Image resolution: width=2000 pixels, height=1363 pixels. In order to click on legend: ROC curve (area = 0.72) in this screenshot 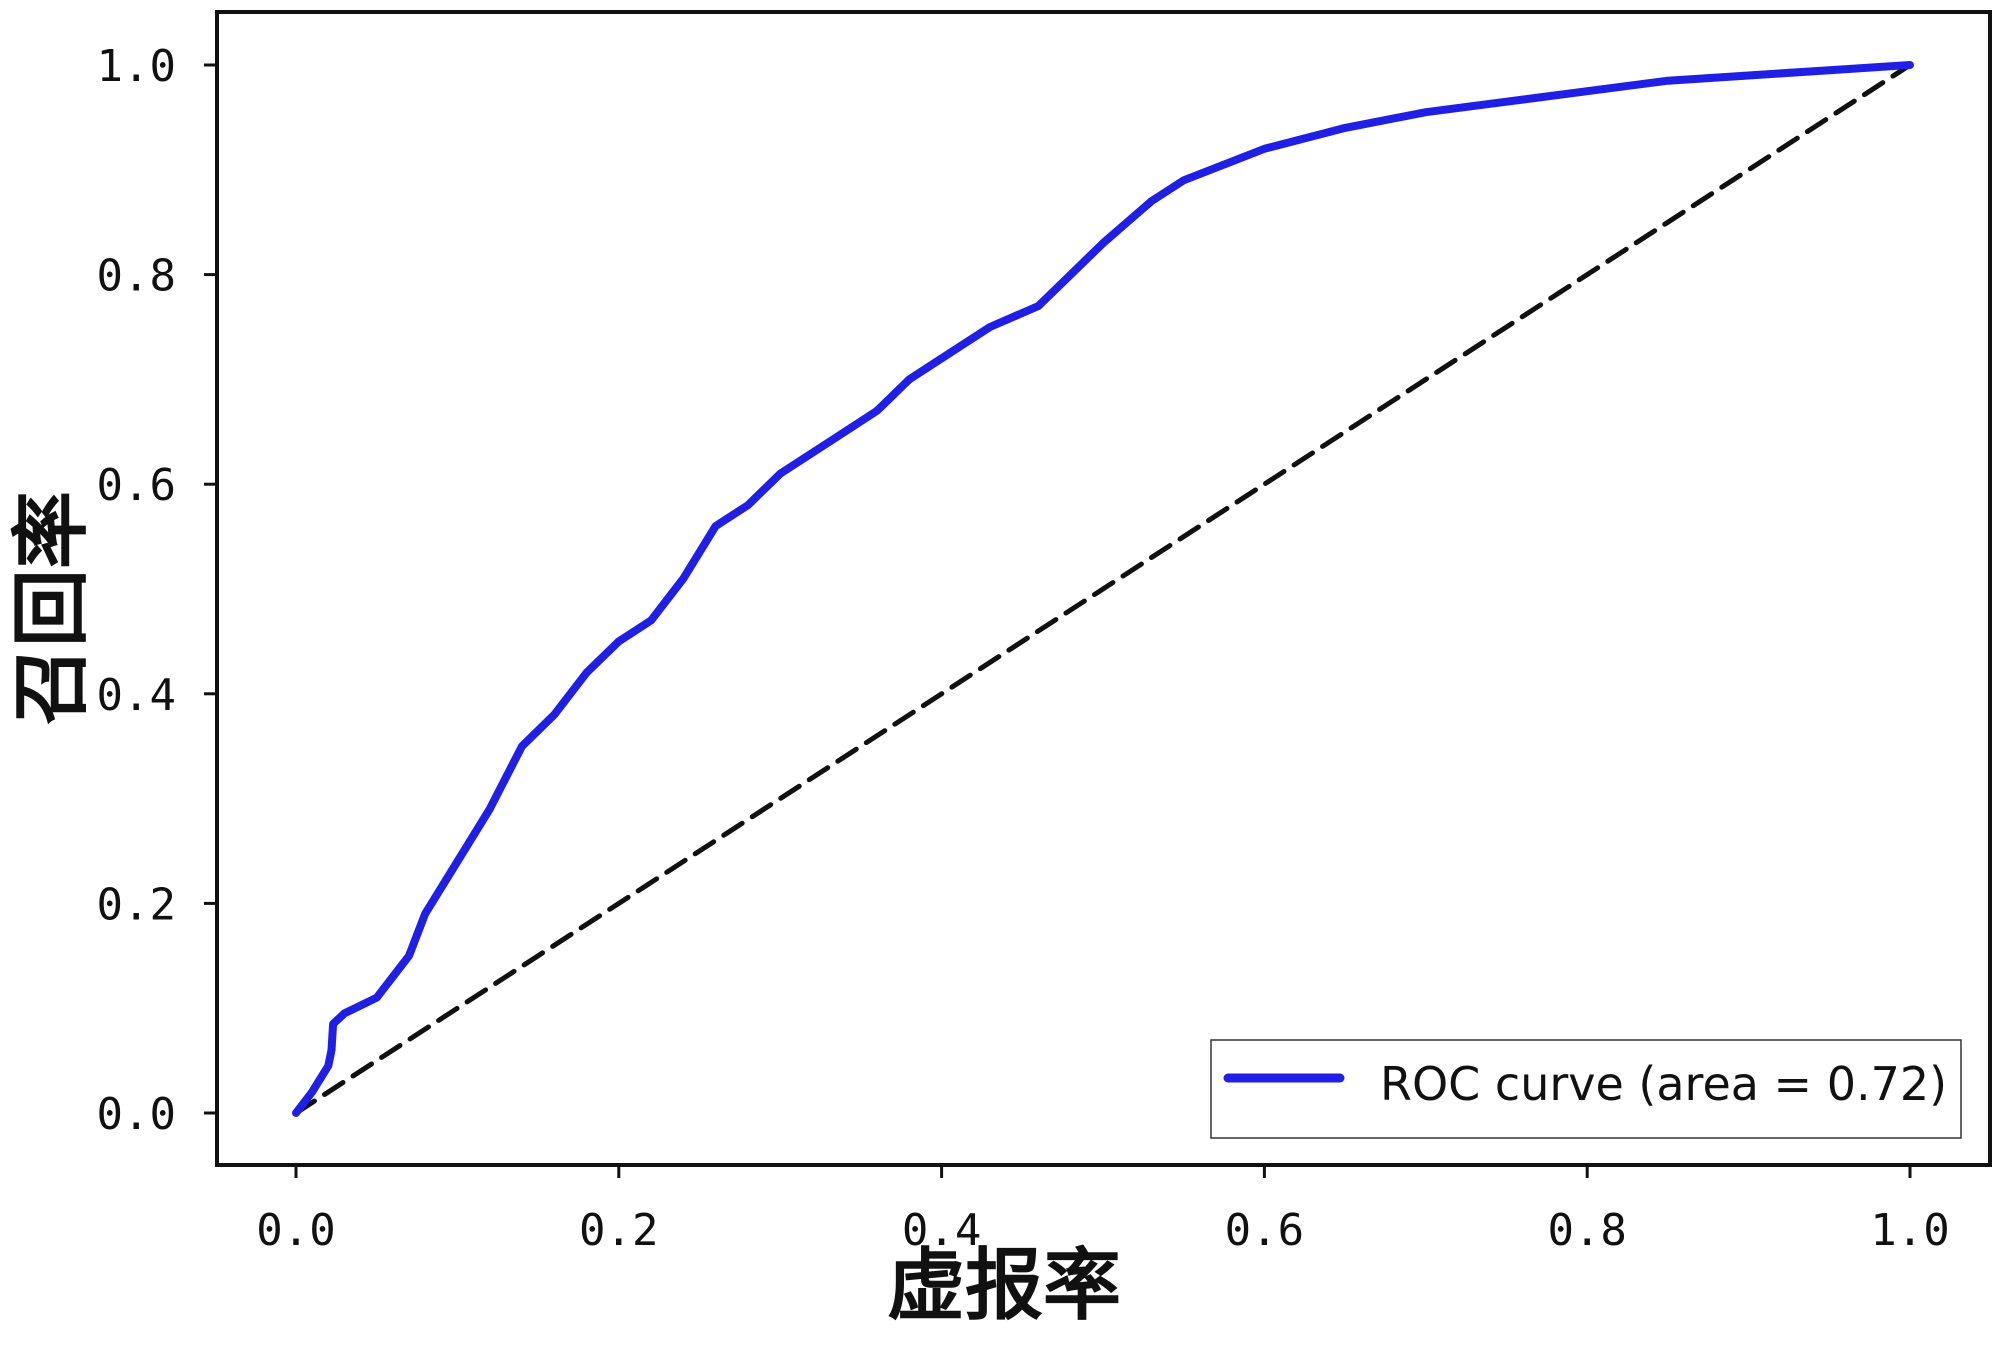, I will do `click(1586, 1089)`.